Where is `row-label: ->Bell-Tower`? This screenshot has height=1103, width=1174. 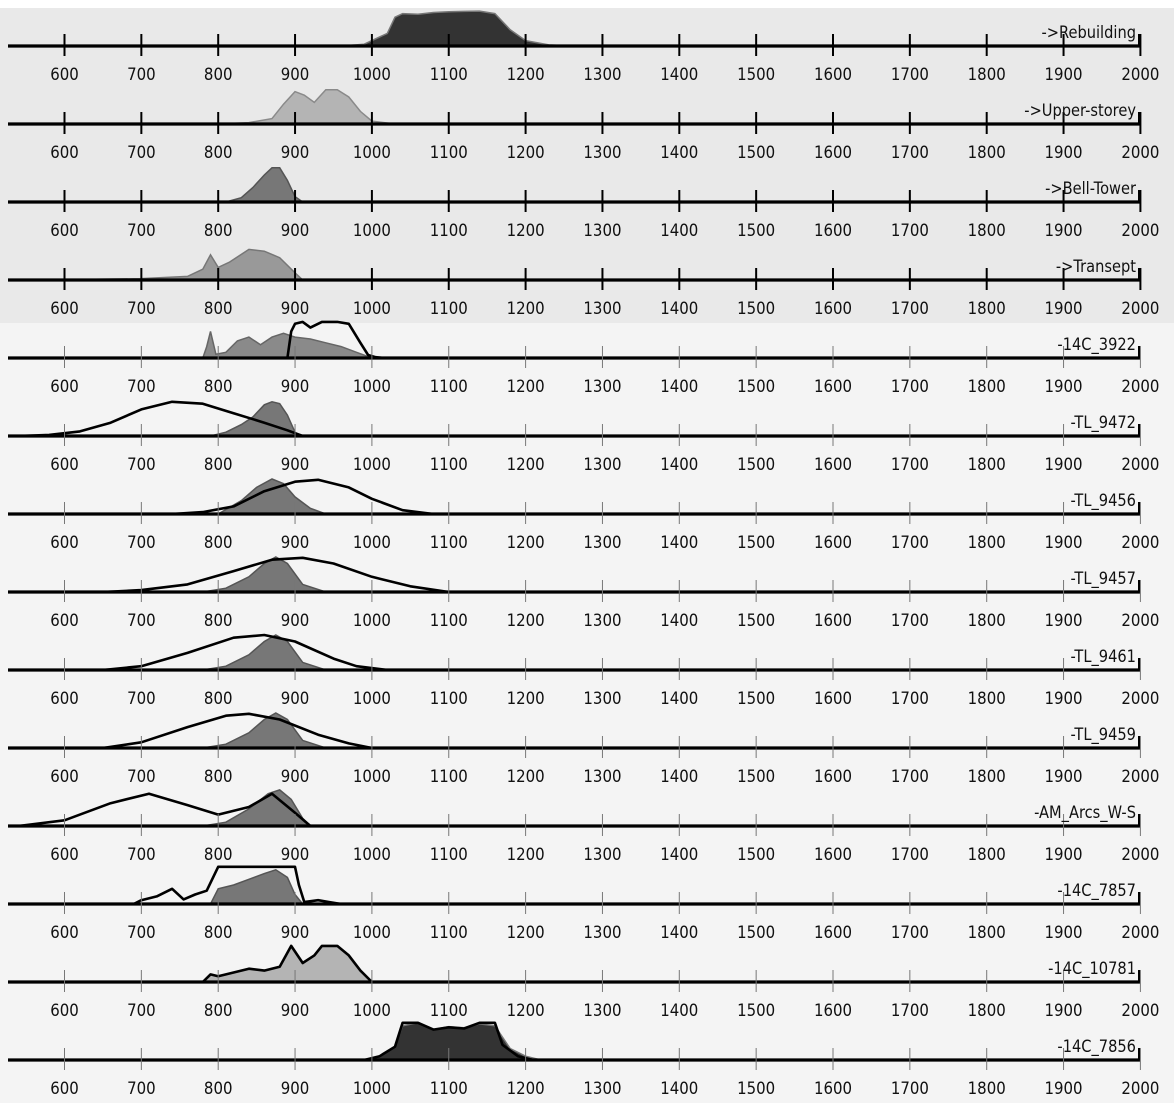 row-label: ->Bell-Tower is located at coordinates (1090, 188).